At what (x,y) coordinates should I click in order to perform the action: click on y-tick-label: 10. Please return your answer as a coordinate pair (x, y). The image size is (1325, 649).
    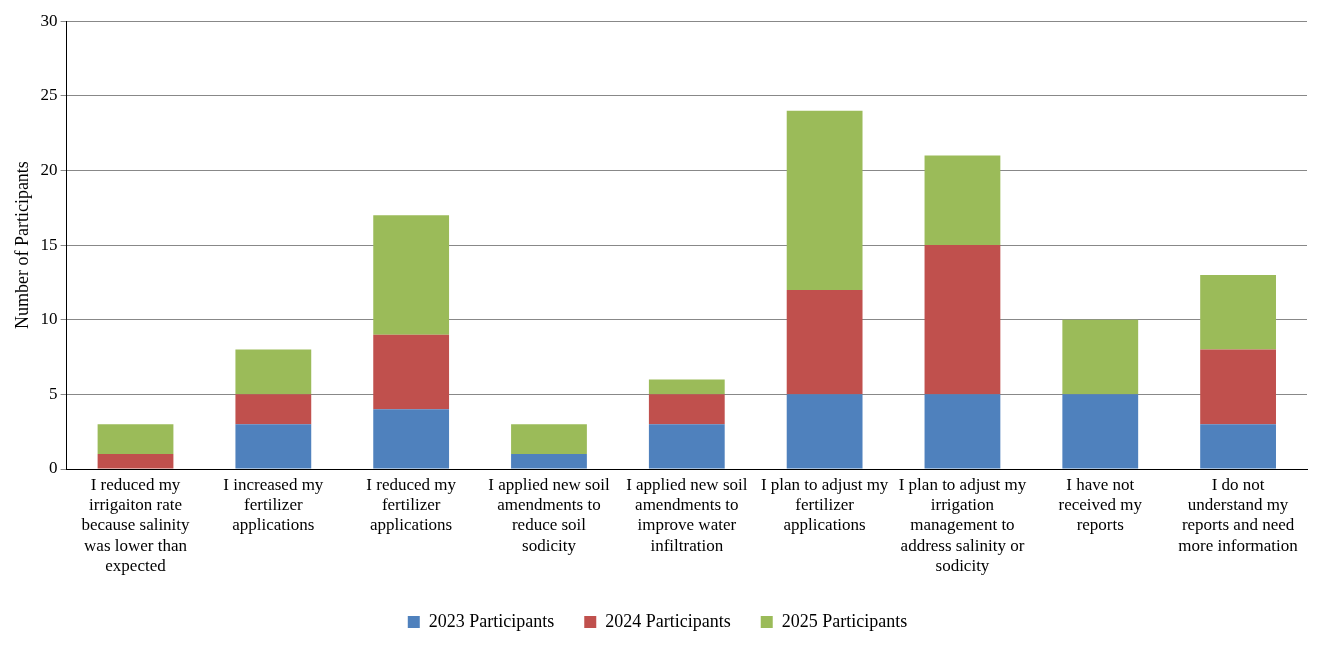
    Looking at the image, I should click on (49, 319).